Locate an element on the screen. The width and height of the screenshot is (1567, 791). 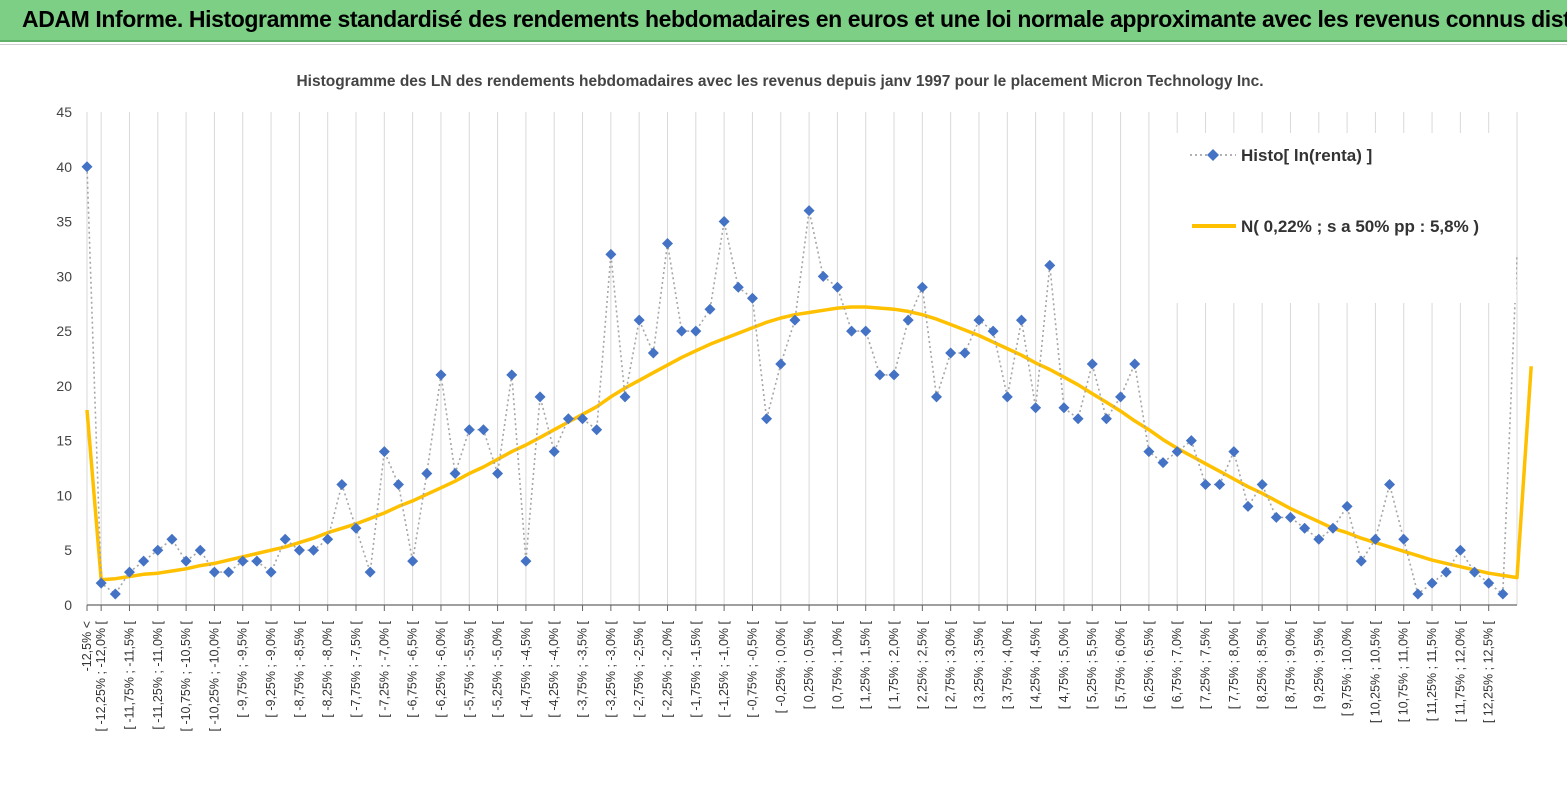
x-tick-label: [ -1,75% ; -1,5% [ is located at coordinates (696, 668).